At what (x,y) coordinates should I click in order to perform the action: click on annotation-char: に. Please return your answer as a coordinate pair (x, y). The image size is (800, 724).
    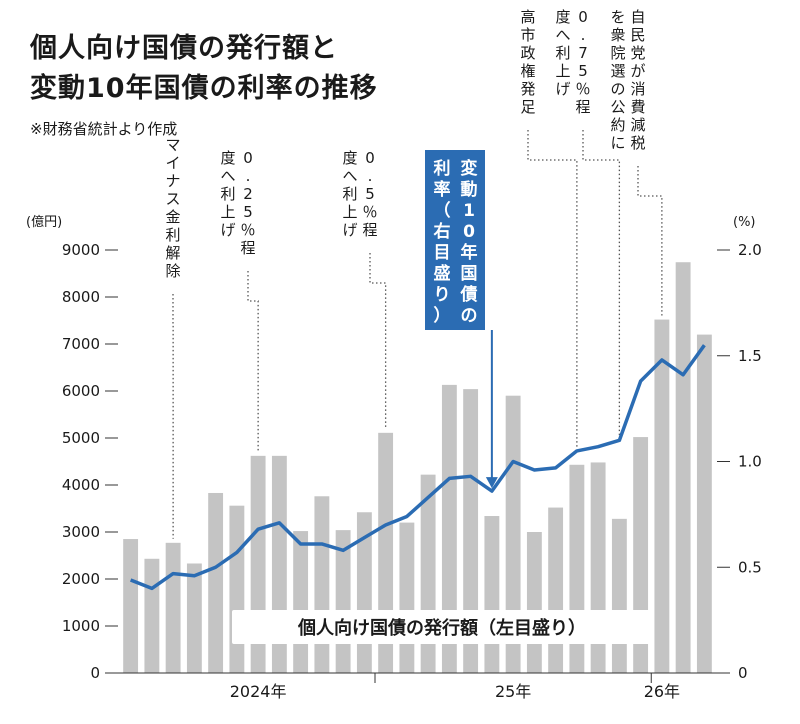
    Looking at the image, I should click on (617, 143).